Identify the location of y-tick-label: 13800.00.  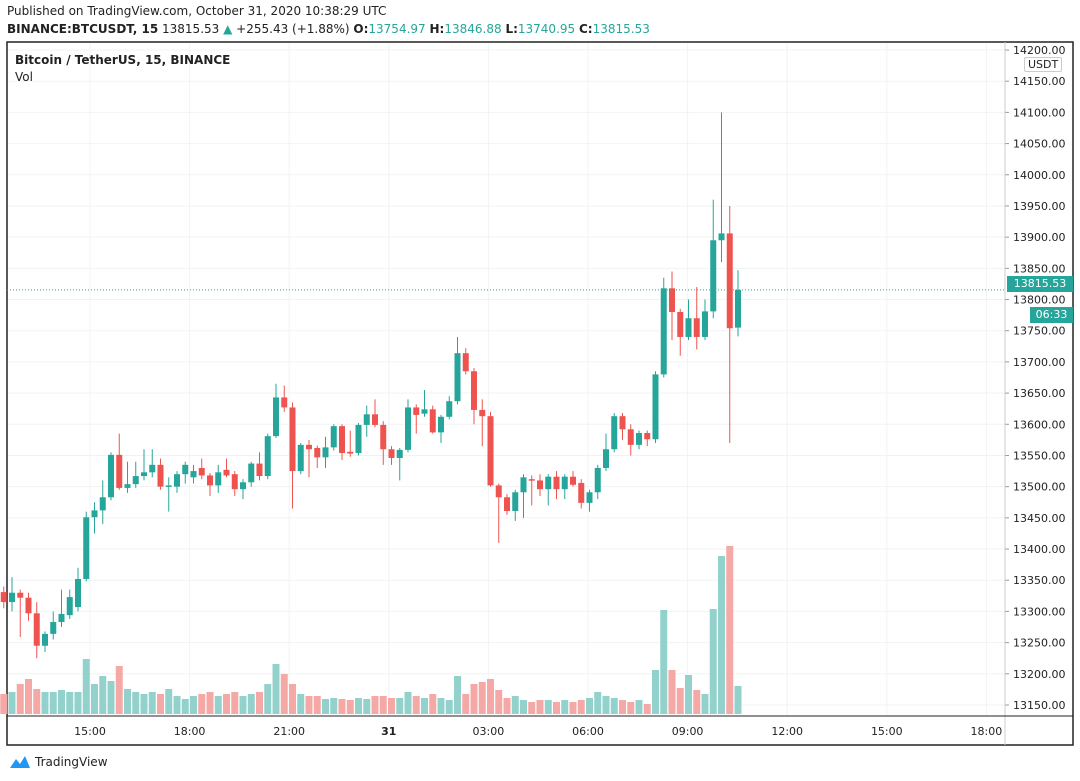
(1039, 300).